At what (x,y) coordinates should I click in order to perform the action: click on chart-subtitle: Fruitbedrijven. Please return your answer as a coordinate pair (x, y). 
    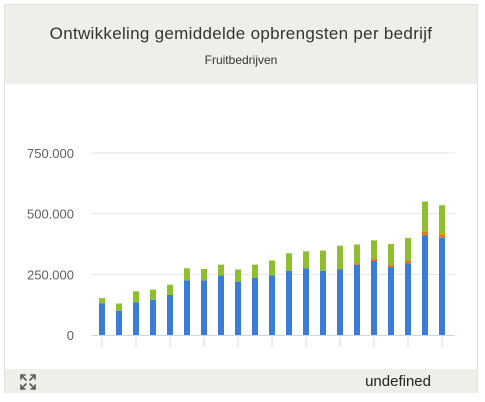
    Looking at the image, I should click on (241, 60).